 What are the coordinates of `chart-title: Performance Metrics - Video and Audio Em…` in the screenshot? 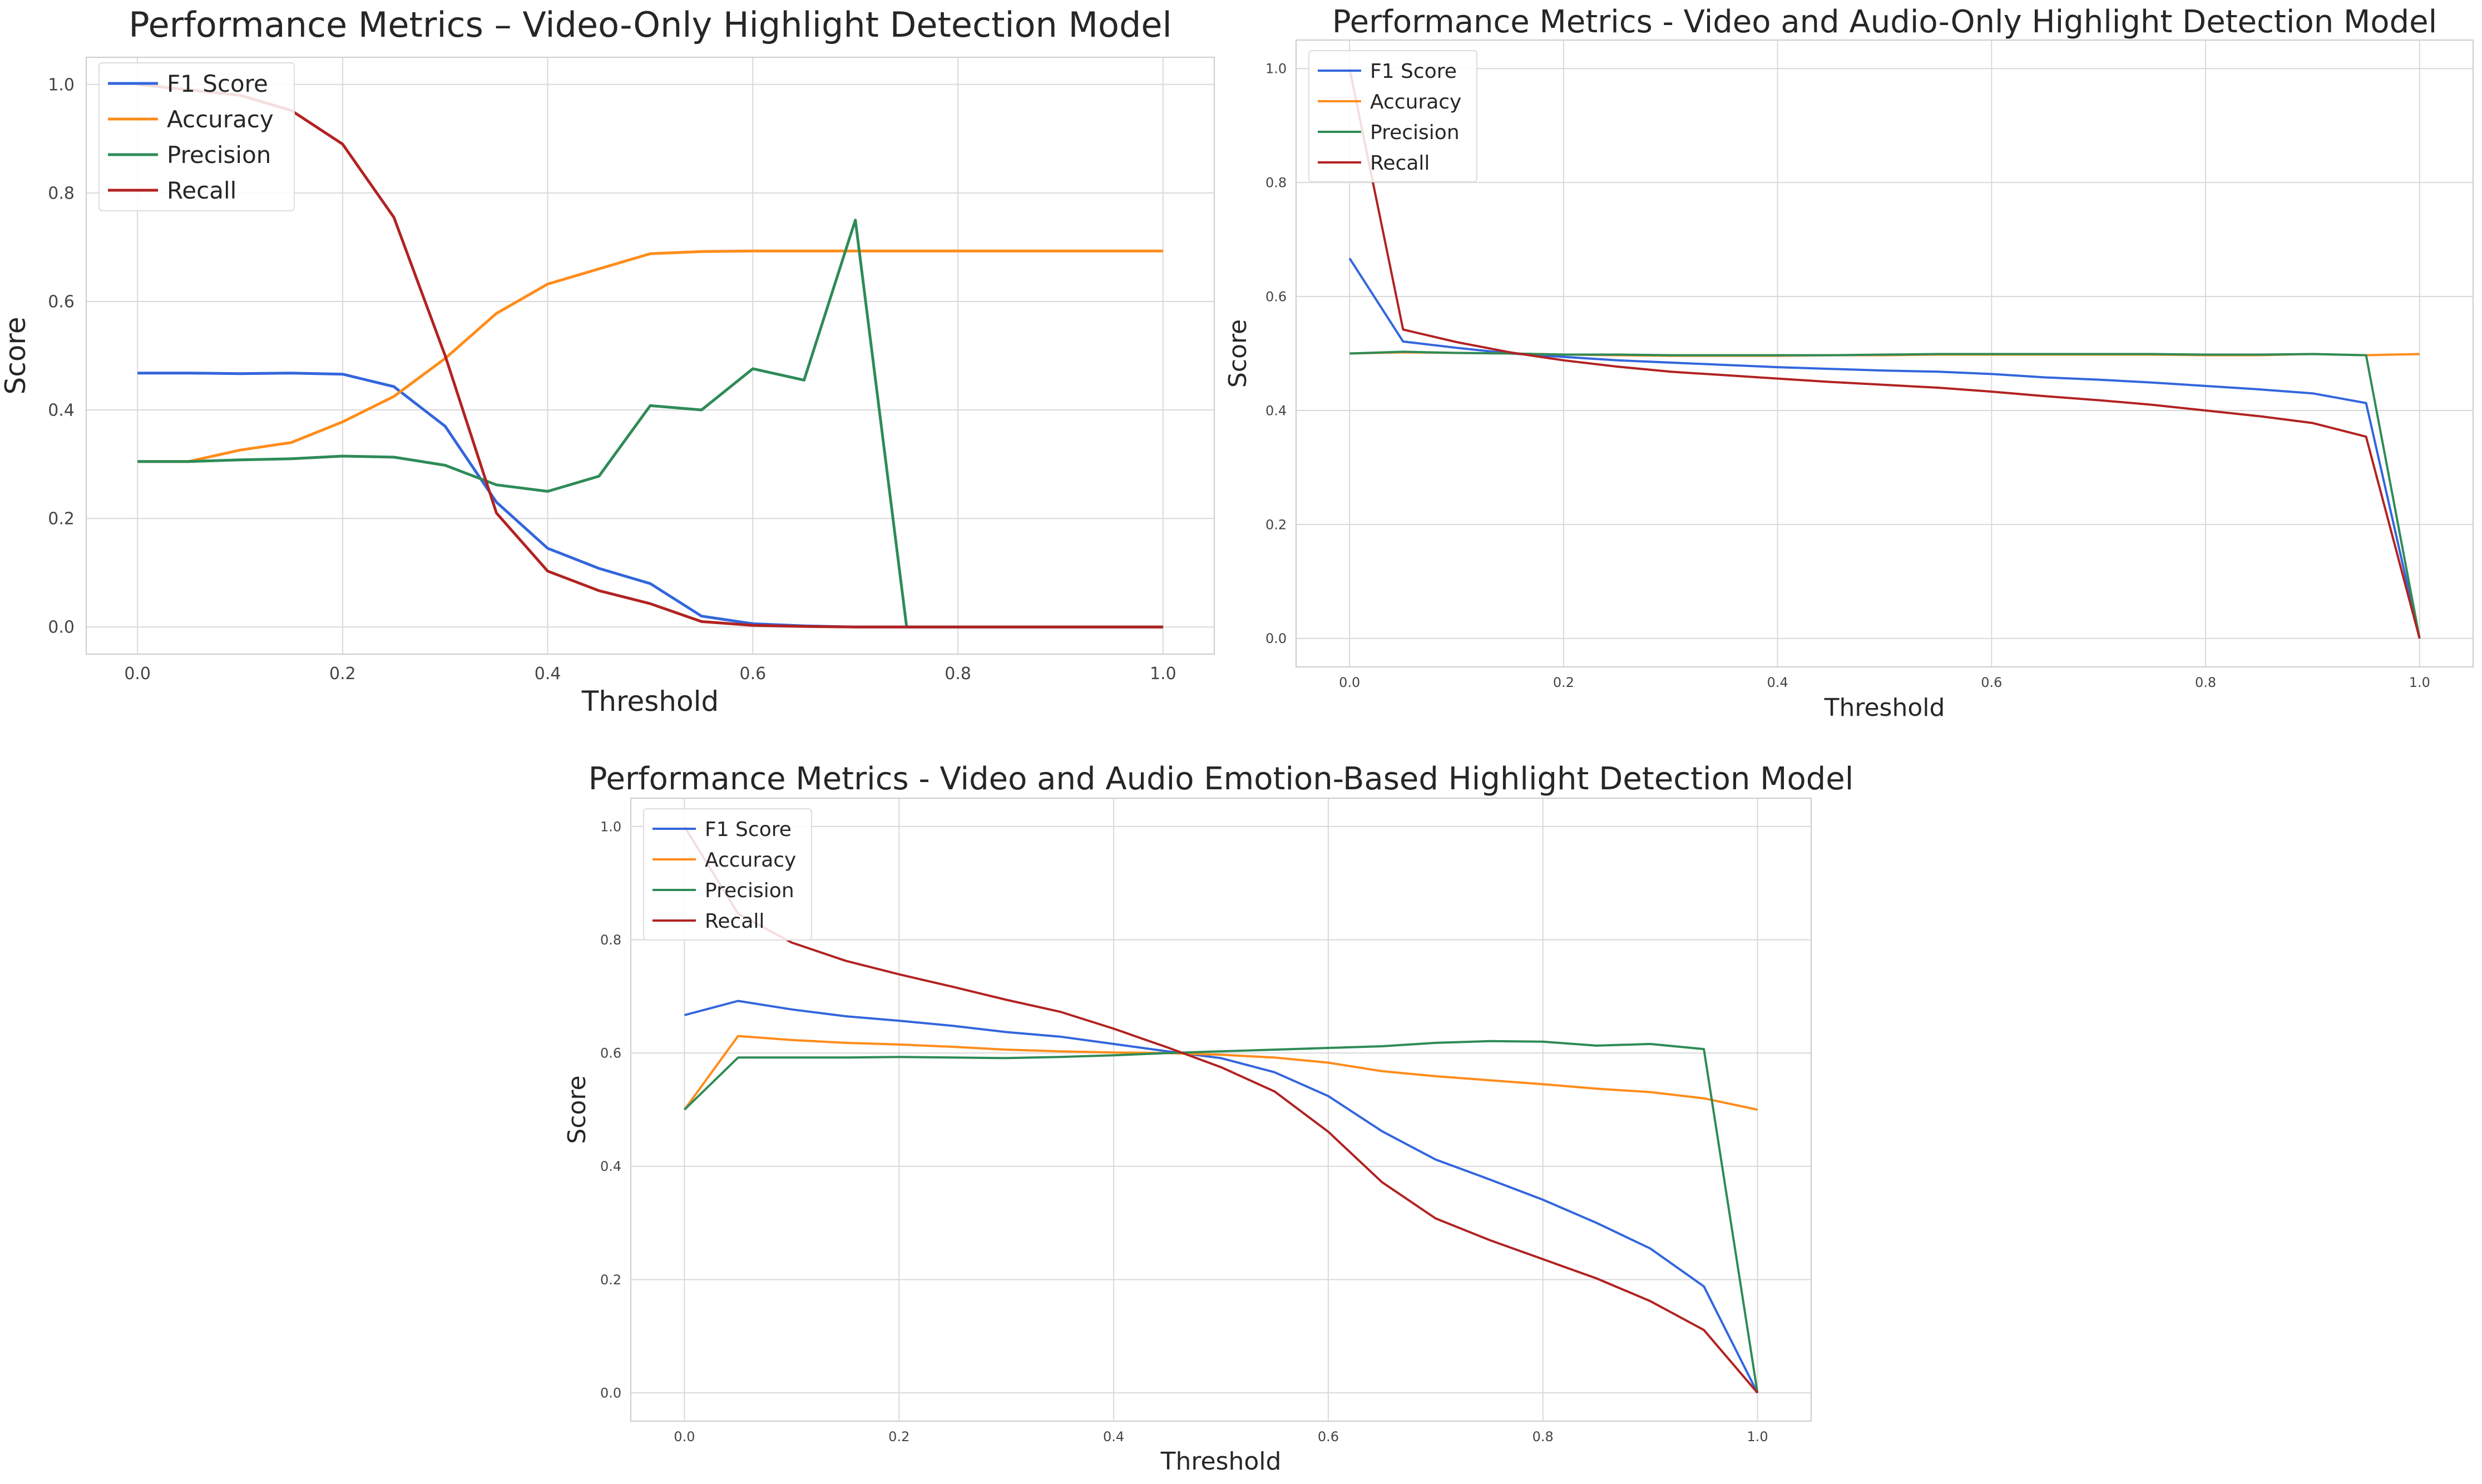 It's located at (1222, 779).